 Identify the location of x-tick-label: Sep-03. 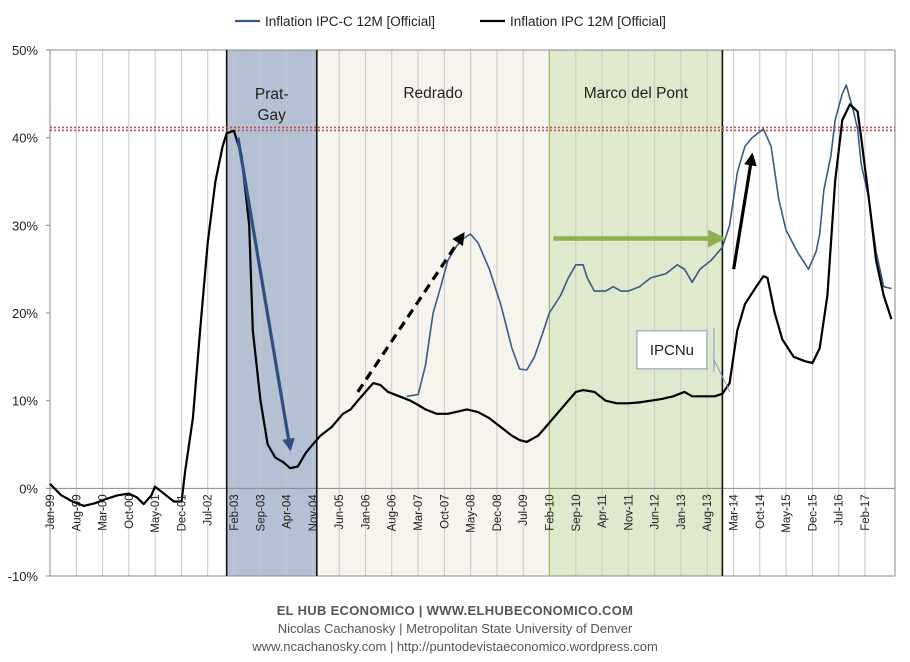
(261, 512).